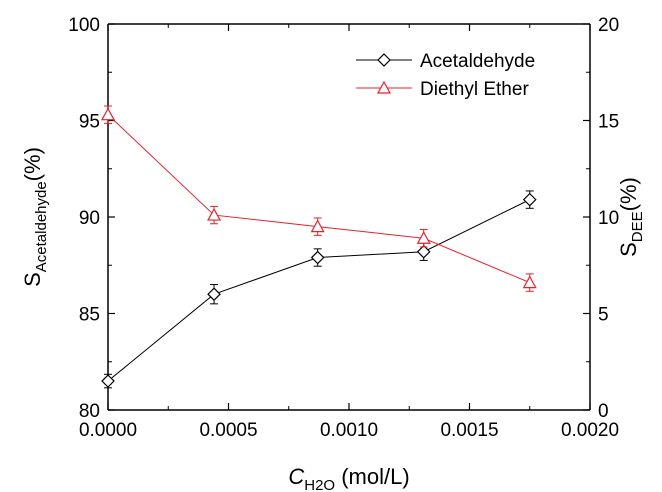 The width and height of the screenshot is (662, 492). Describe the element at coordinates (628, 194) in the screenshot. I see `y-axis-right-title-unit: (%)` at that location.